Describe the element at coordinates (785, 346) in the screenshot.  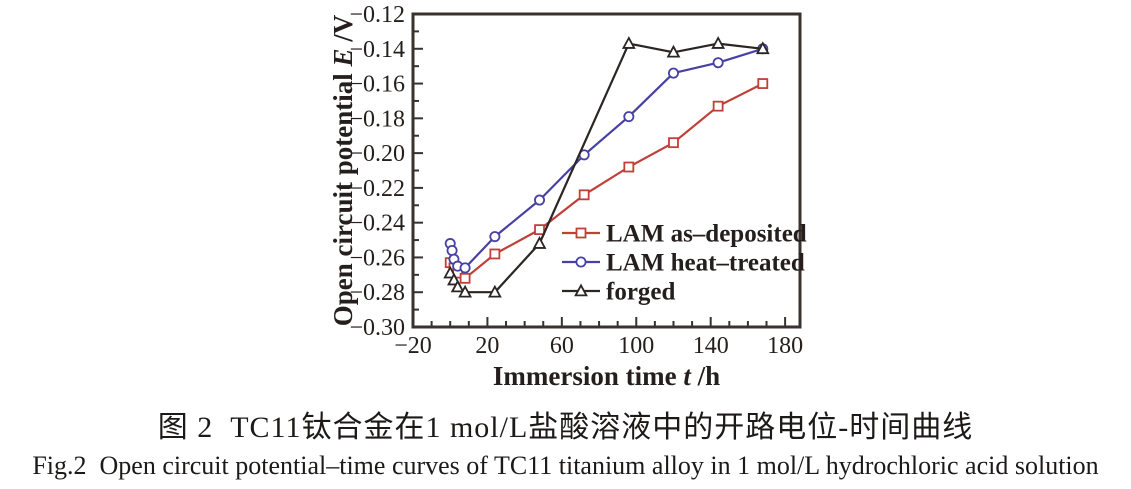
I see `x-tick-label: 180` at that location.